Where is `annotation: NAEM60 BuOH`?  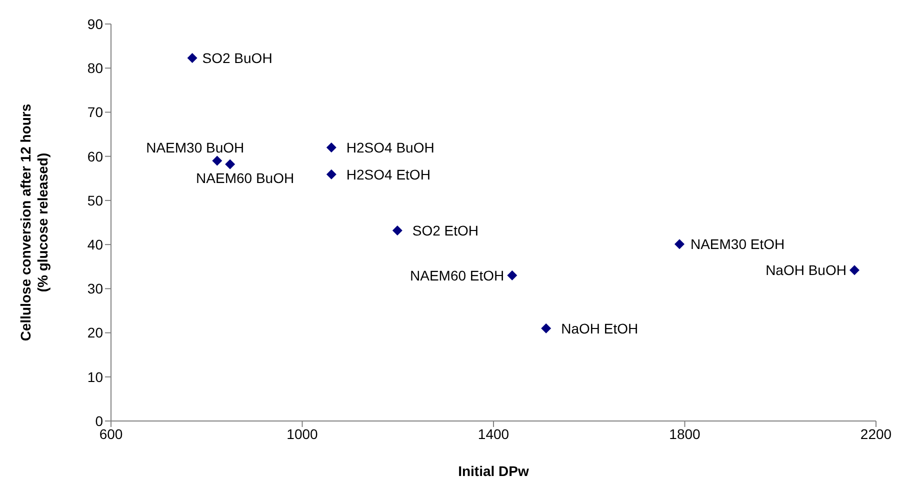
annotation: NAEM60 BuOH is located at coordinates (245, 178).